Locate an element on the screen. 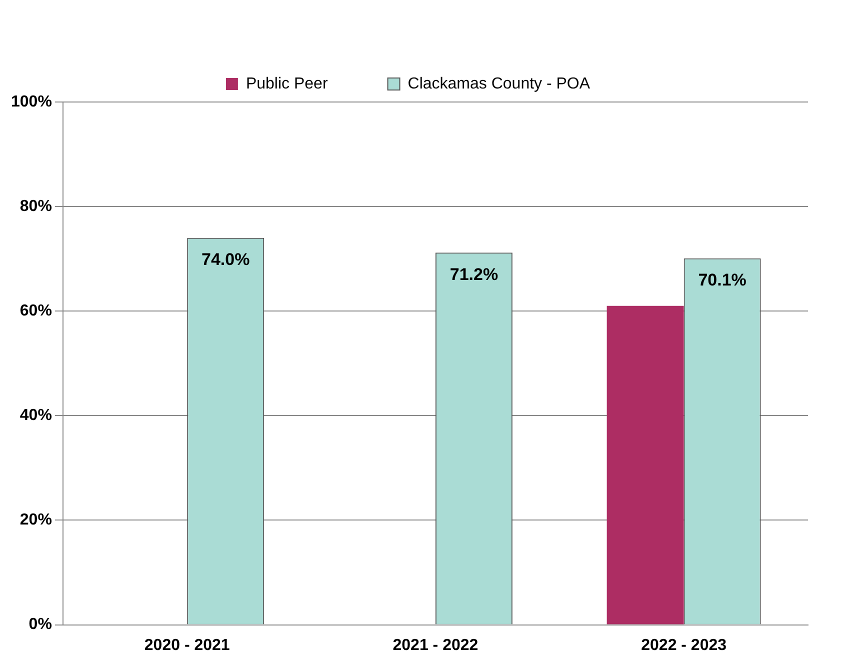  data-label: 71.2% is located at coordinates (474, 274).